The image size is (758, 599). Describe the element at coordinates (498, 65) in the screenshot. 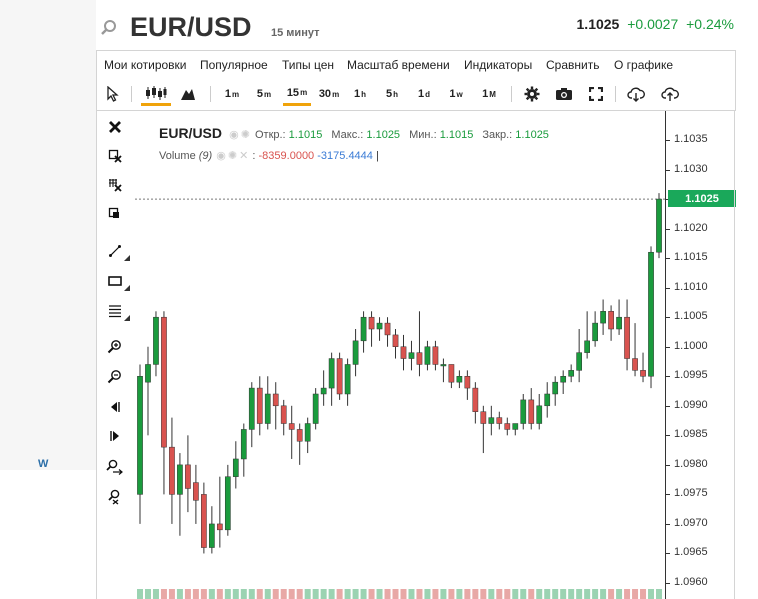

I see `menu-indicators: Индикаторы` at that location.